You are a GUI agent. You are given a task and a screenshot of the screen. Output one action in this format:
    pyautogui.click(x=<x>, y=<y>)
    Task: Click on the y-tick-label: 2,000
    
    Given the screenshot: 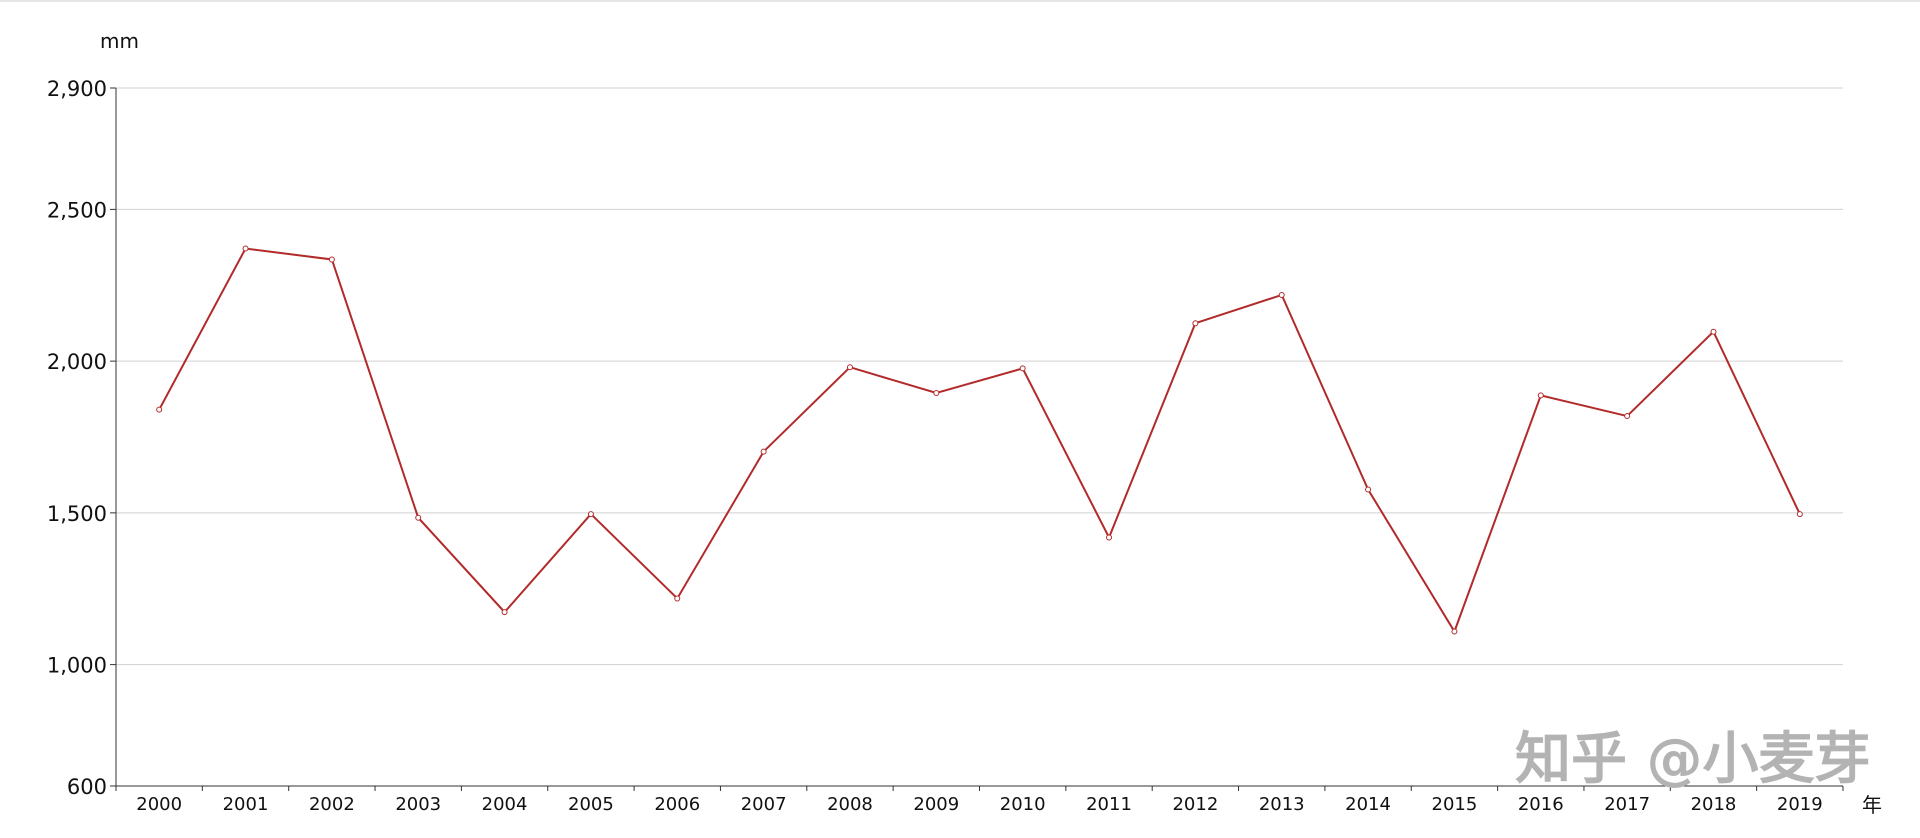 What is the action you would take?
    pyautogui.click(x=77, y=362)
    